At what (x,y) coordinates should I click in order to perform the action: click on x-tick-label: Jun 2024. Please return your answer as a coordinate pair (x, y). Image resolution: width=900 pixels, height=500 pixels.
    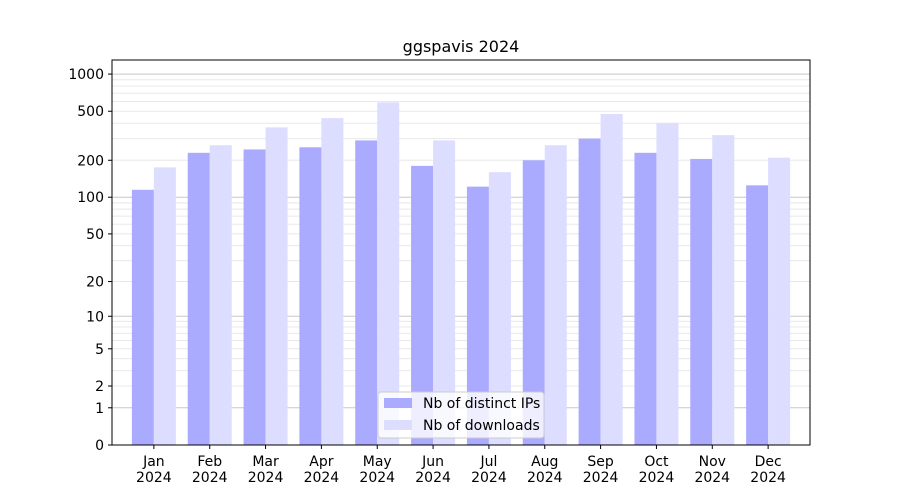
    Looking at the image, I should click on (433, 470).